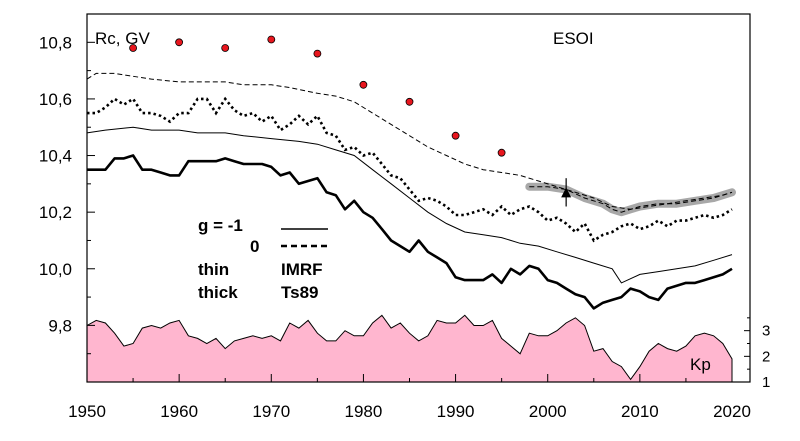 This screenshot has width=800, height=441. What do you see at coordinates (302, 269) in the screenshot?
I see `legend-imrf: IMRF` at bounding box center [302, 269].